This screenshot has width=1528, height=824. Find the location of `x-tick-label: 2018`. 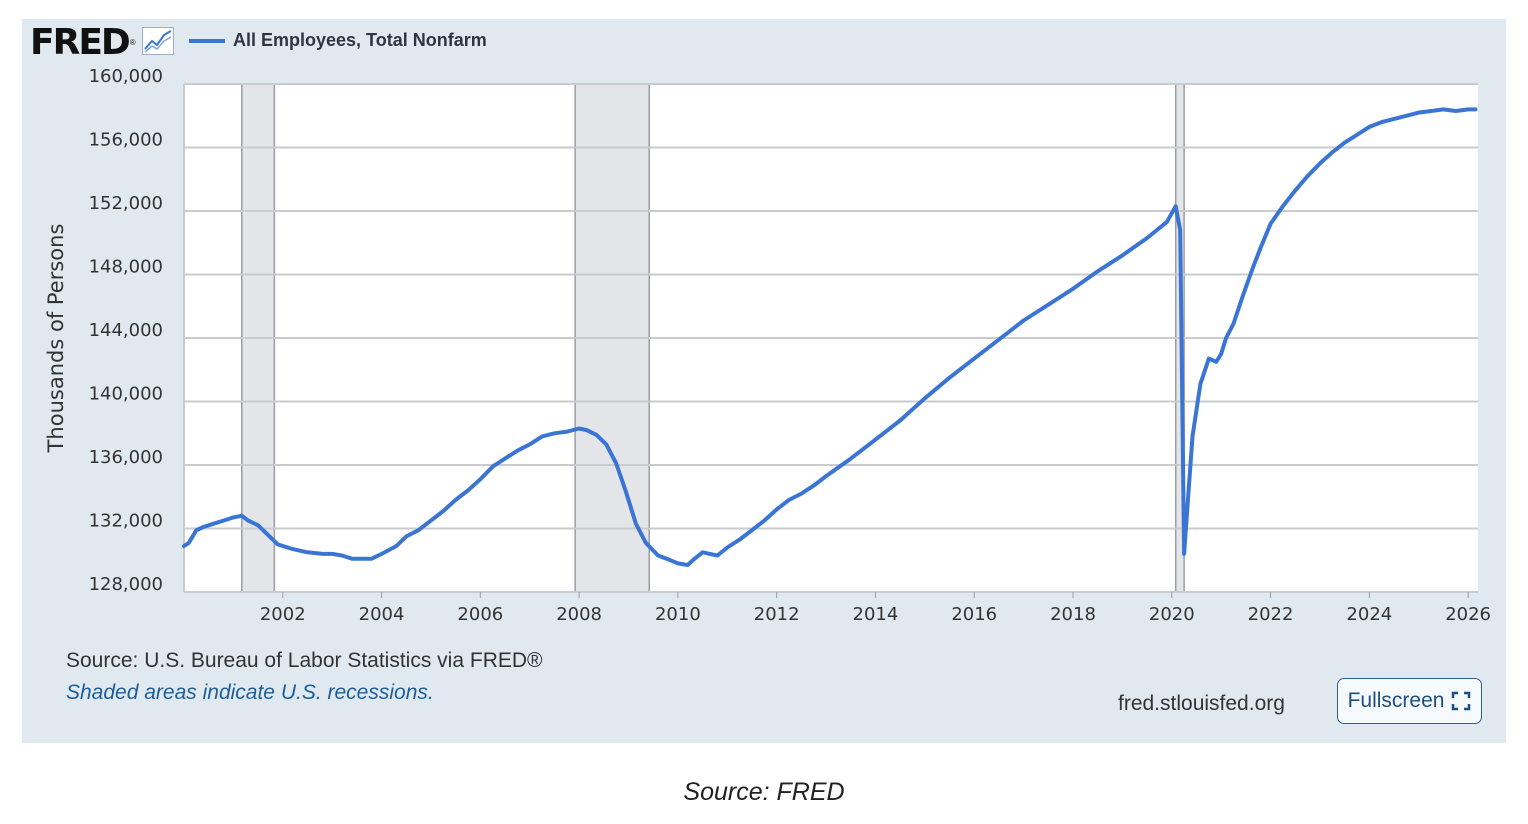

x-tick-label: 2018 is located at coordinates (1073, 614).